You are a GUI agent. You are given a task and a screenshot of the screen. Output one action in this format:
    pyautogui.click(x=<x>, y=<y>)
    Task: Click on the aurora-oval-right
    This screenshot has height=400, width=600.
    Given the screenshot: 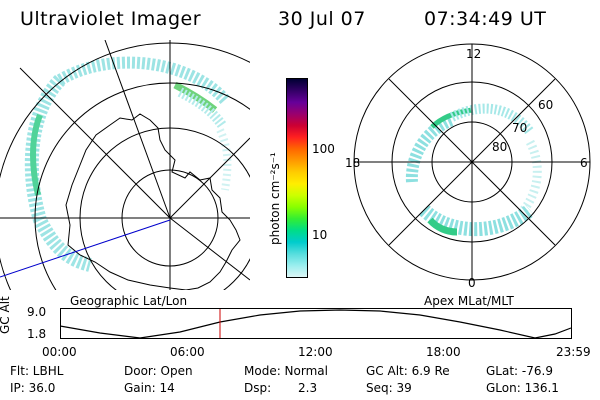 What is the action you would take?
    pyautogui.click(x=473, y=170)
    